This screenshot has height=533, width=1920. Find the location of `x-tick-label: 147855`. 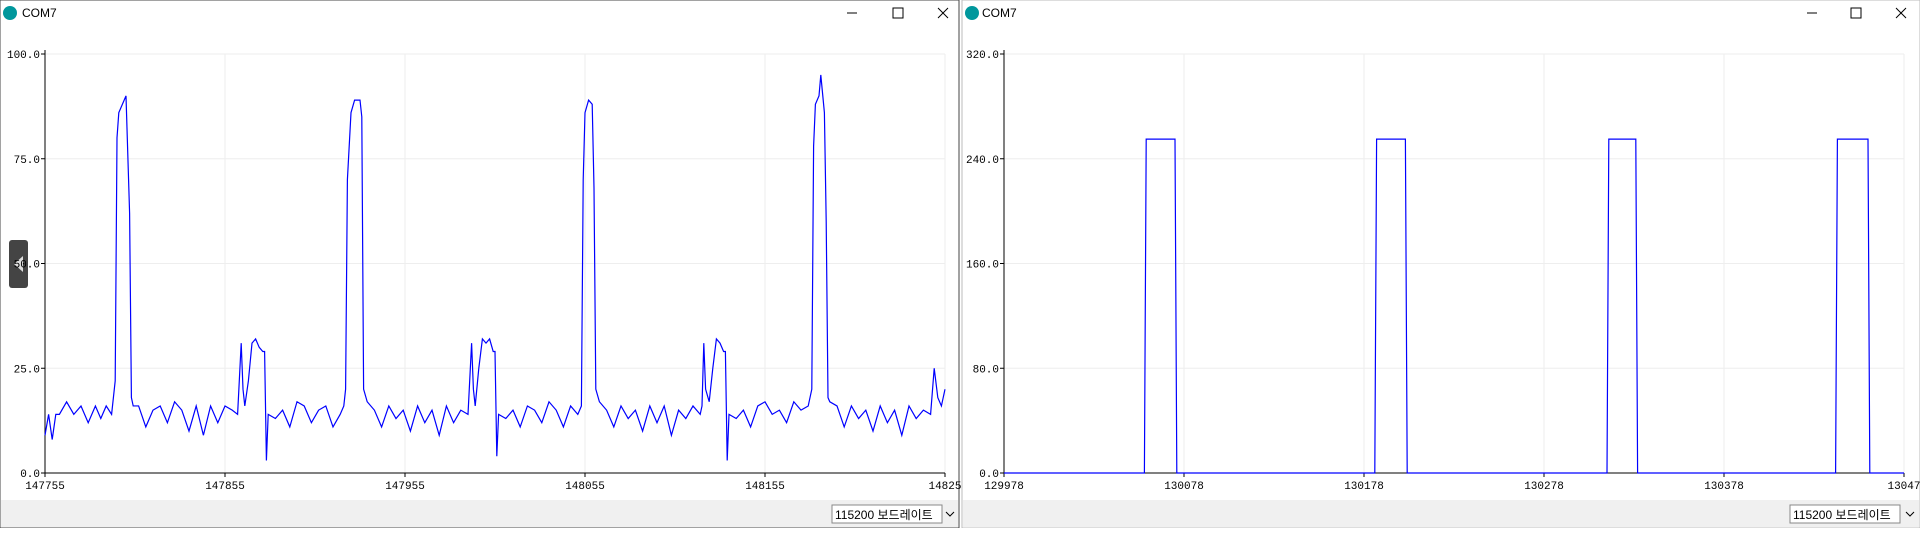

x-tick-label: 147855 is located at coordinates (225, 487).